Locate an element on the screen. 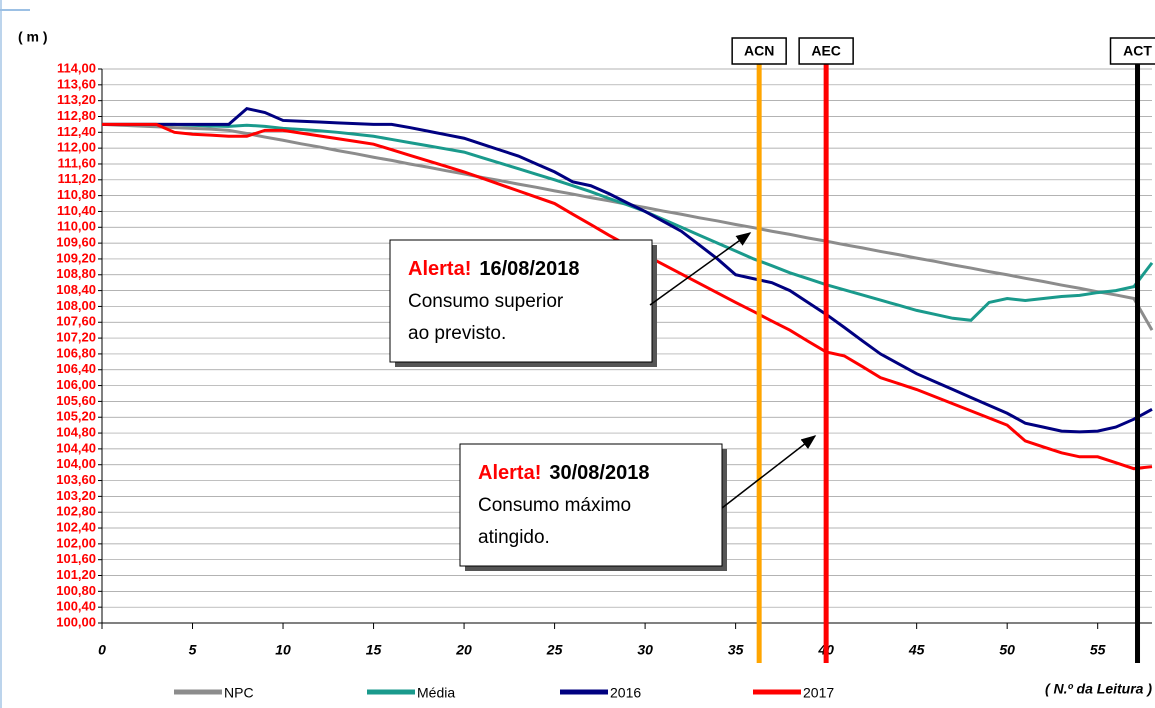  reference-label: ACN is located at coordinates (759, 51).